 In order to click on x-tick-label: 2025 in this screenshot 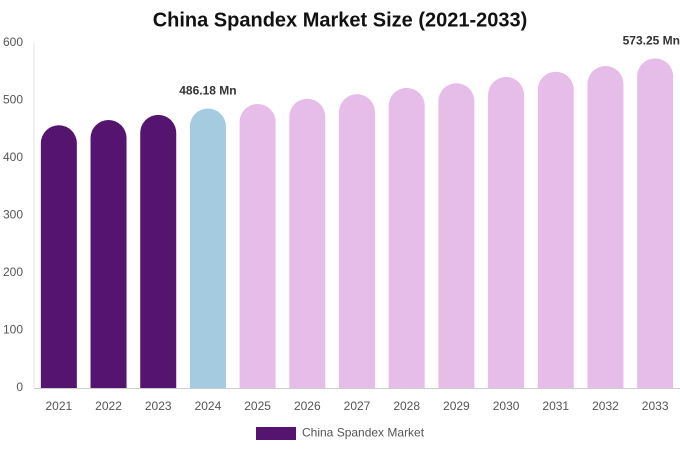, I will do `click(257, 406)`.